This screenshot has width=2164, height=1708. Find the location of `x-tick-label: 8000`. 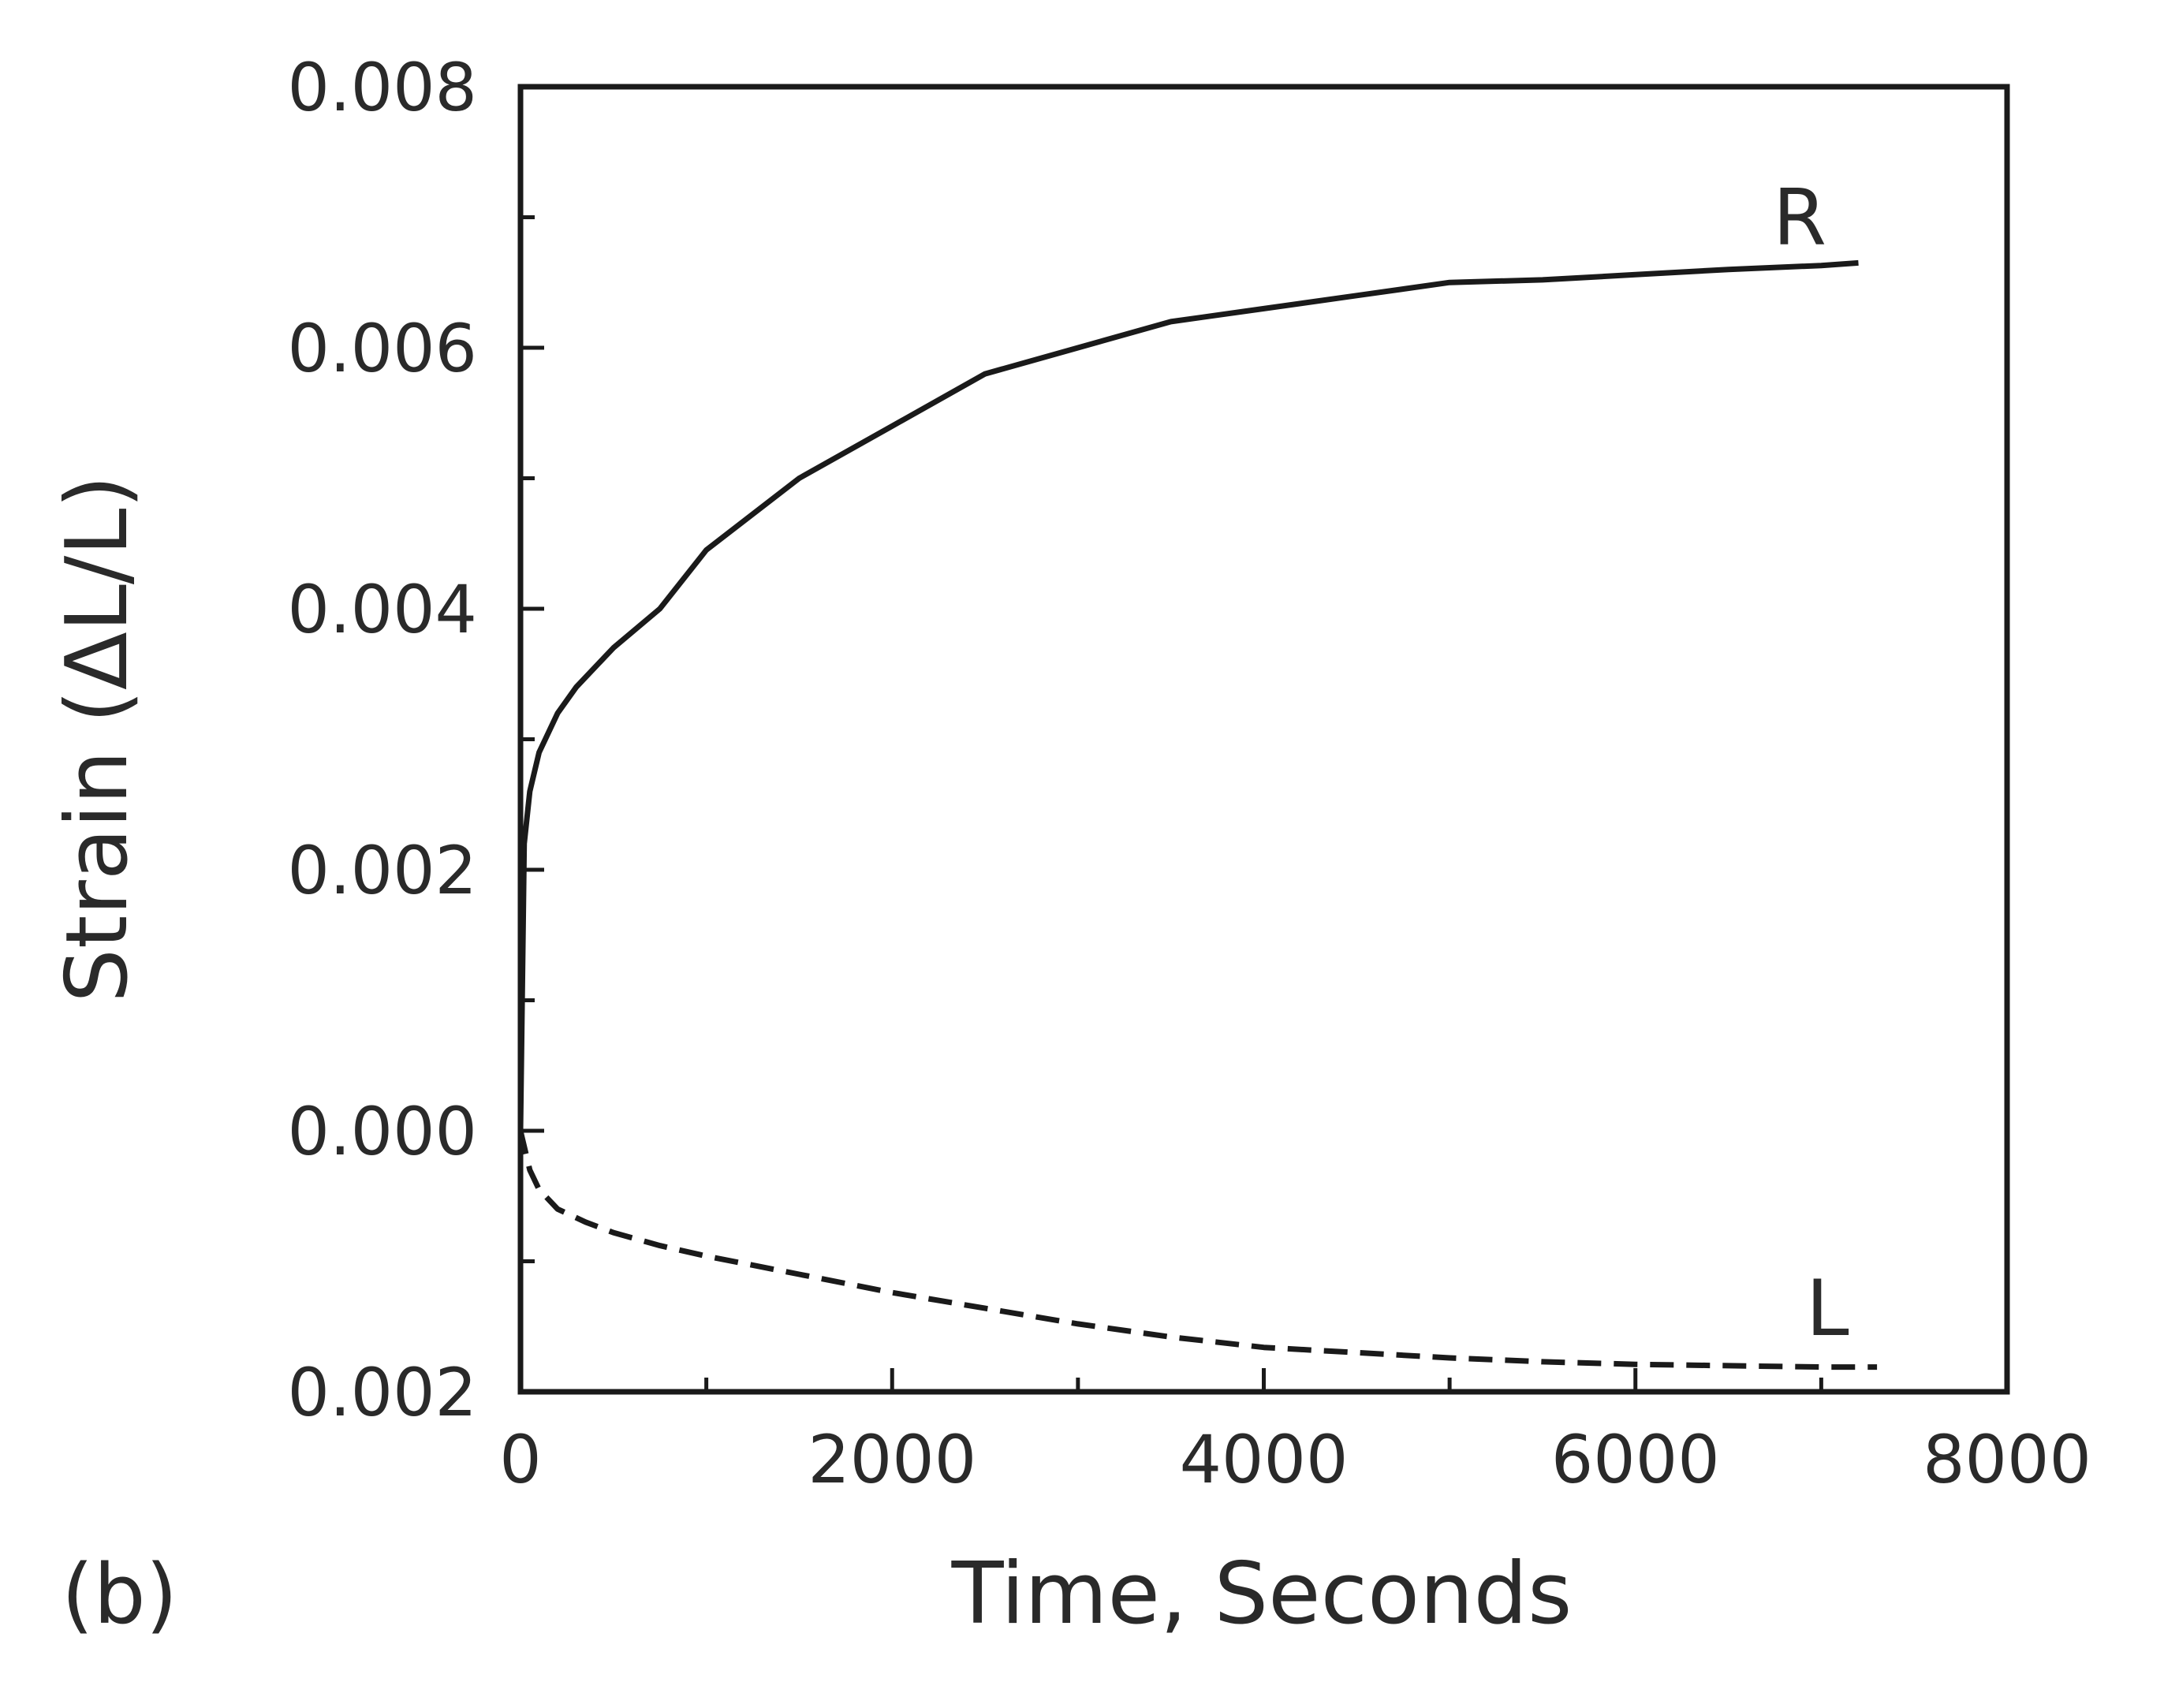

x-tick-label: 8000 is located at coordinates (2007, 1459).